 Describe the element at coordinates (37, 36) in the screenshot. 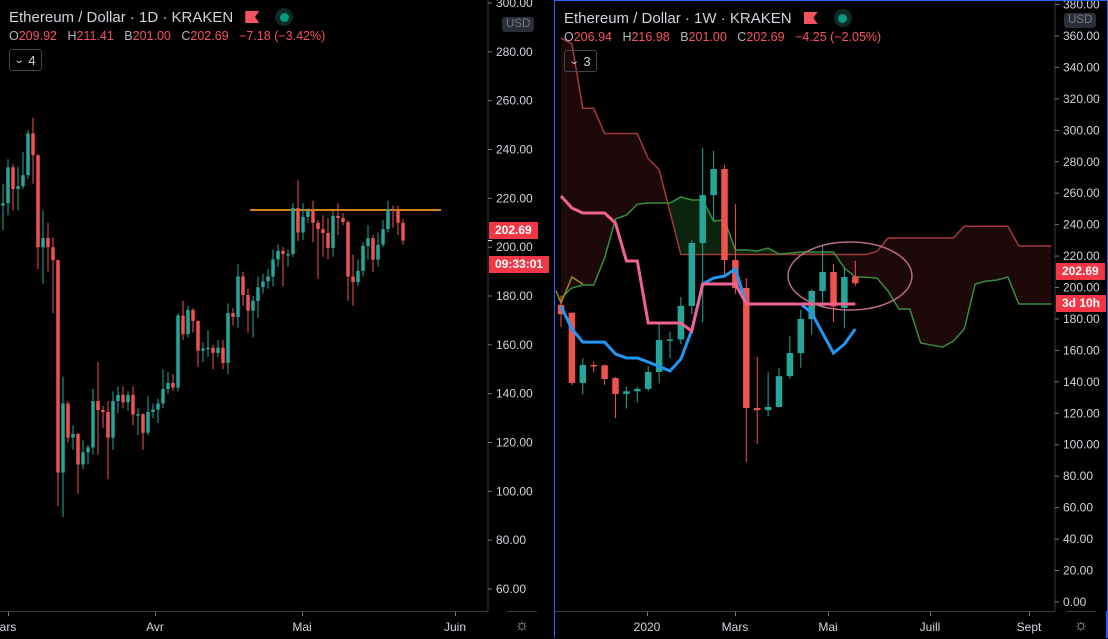

I see `open-value: 209.92` at that location.